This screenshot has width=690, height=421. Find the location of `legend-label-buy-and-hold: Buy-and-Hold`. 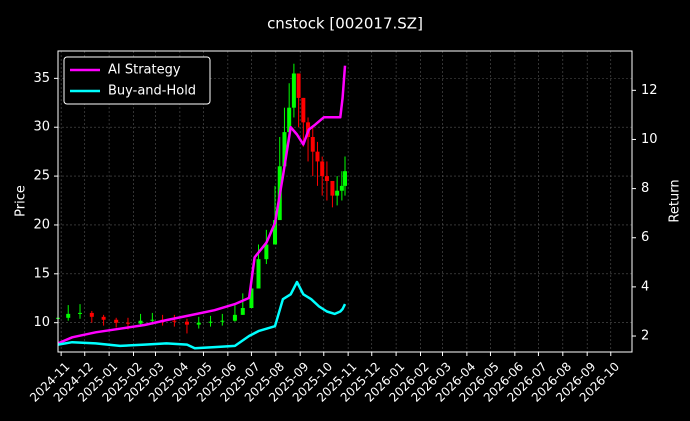

legend-label-buy-and-hold: Buy-and-Hold is located at coordinates (152, 91).